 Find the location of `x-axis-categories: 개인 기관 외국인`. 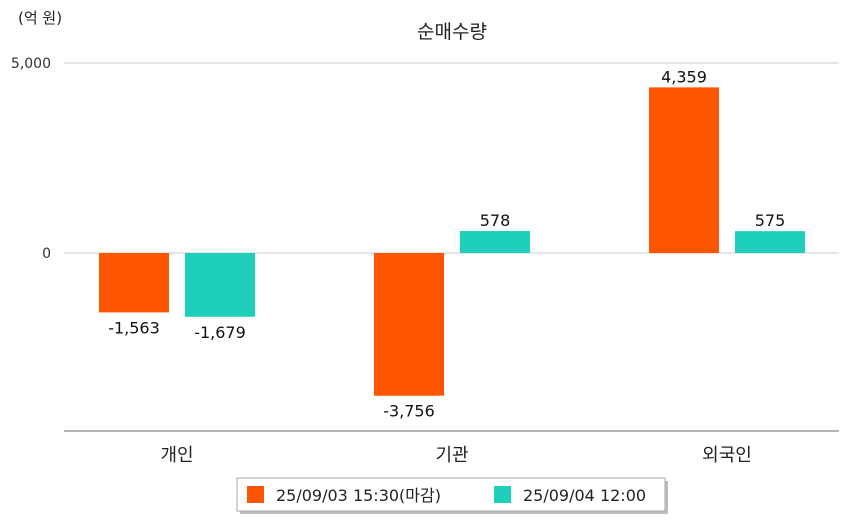

x-axis-categories: 개인 기관 외국인 is located at coordinates (455, 455).